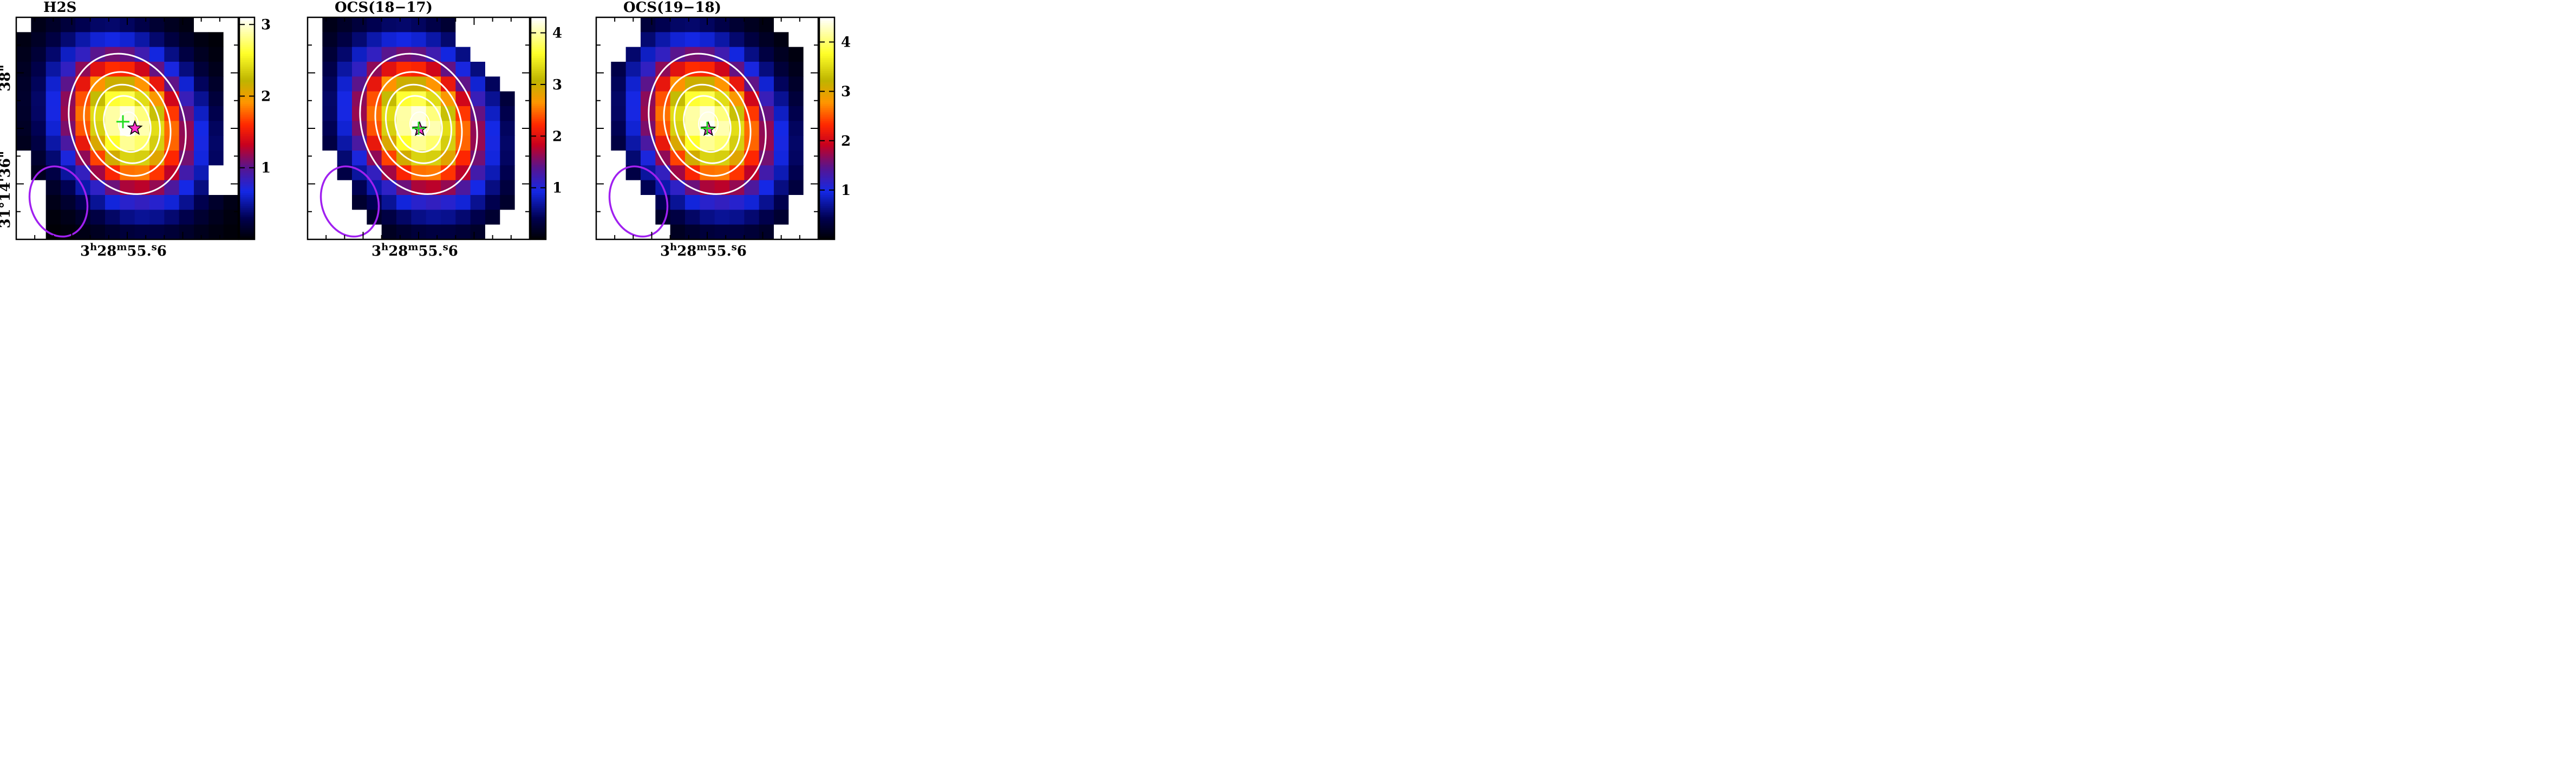 The image size is (2576, 775). What do you see at coordinates (349, 202) in the screenshot?
I see `beam-ellipse` at bounding box center [349, 202].